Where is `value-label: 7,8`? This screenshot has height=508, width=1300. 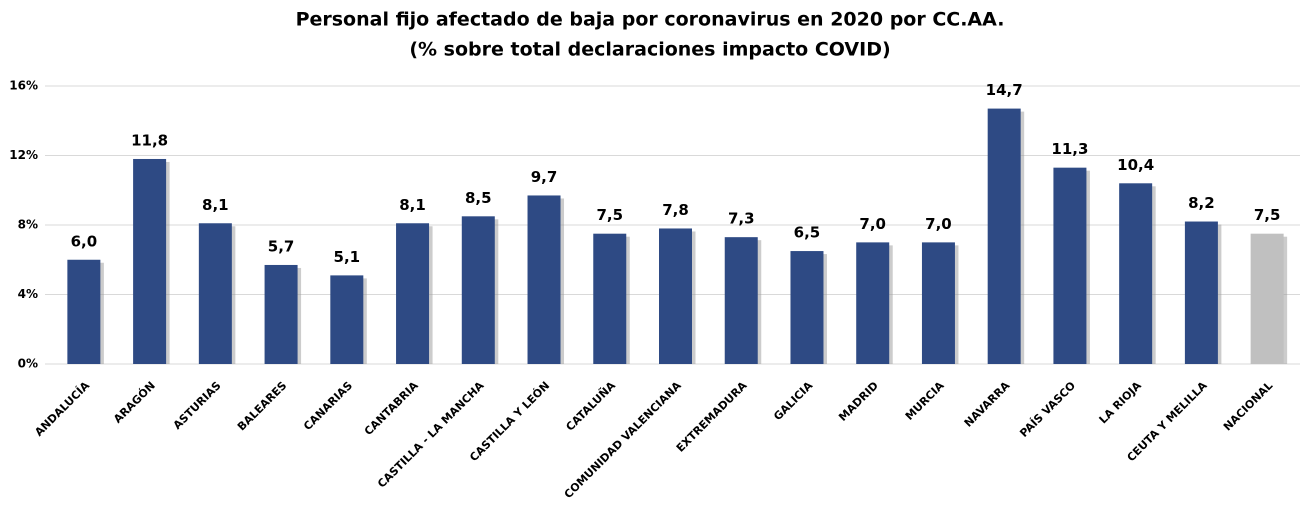 value-label: 7,8 is located at coordinates (675, 210).